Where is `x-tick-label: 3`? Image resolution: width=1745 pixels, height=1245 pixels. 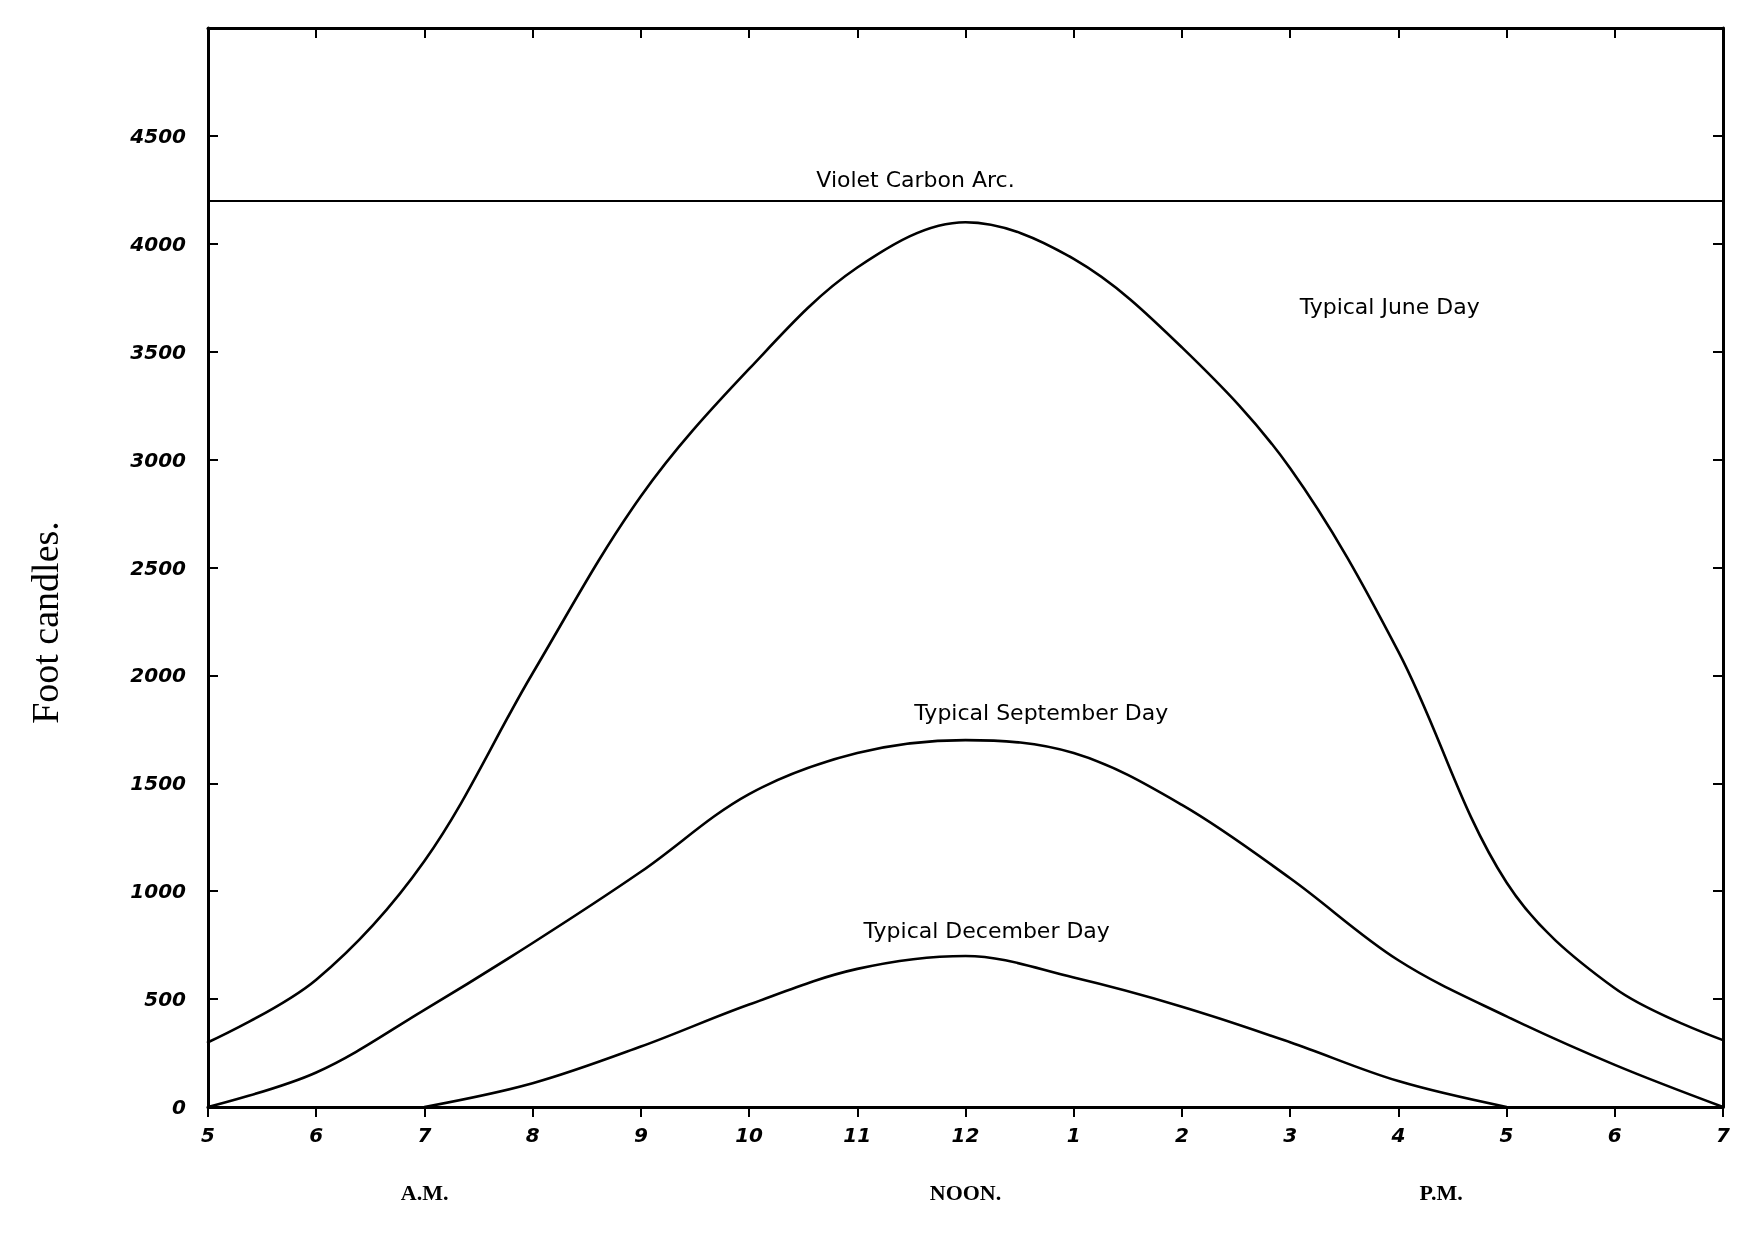 x-tick-label: 3 is located at coordinates (1290, 1135).